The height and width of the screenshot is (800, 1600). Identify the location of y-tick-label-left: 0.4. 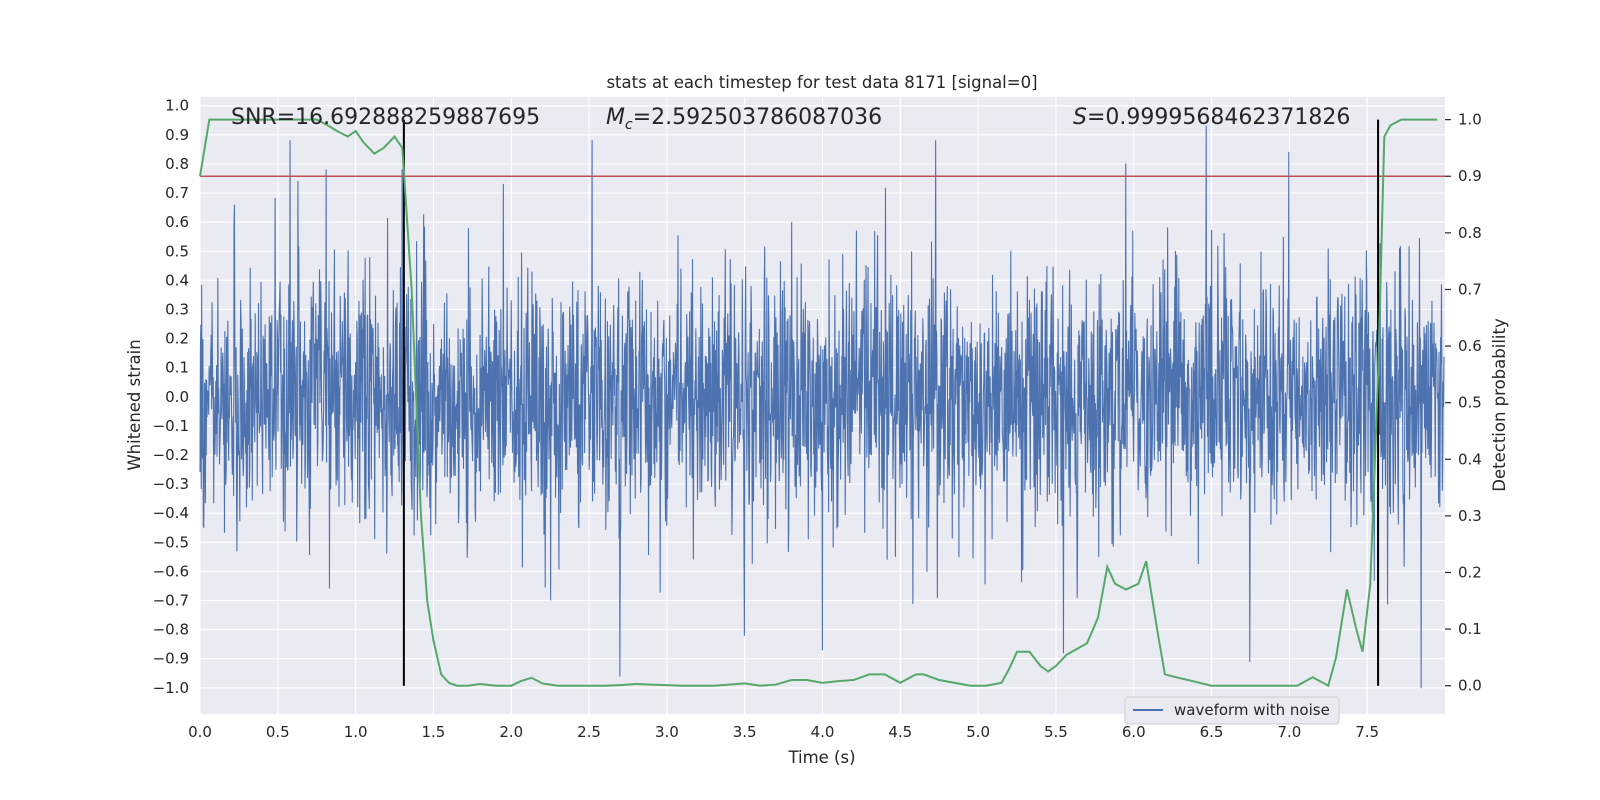
(177, 280).